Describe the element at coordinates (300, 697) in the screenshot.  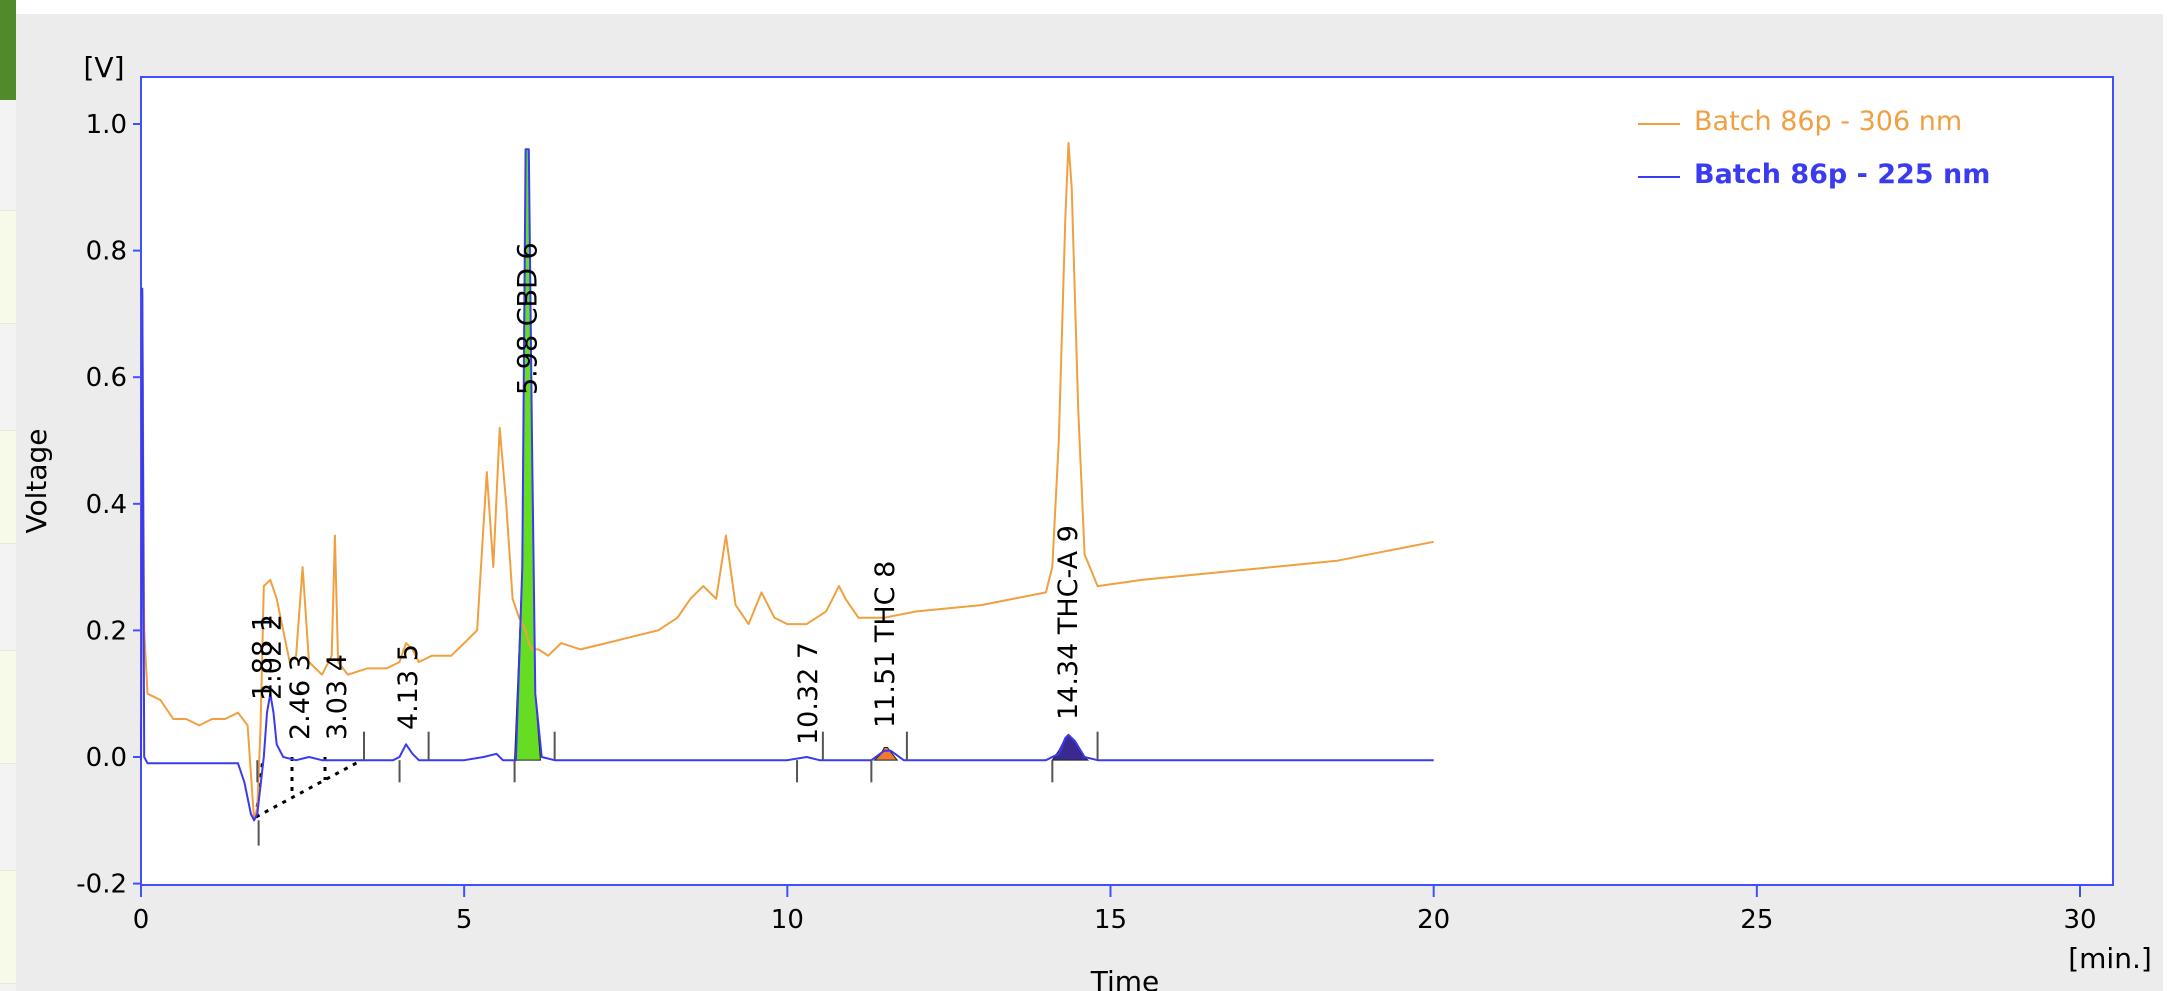
I see `peak-label: 2.46 3` at that location.